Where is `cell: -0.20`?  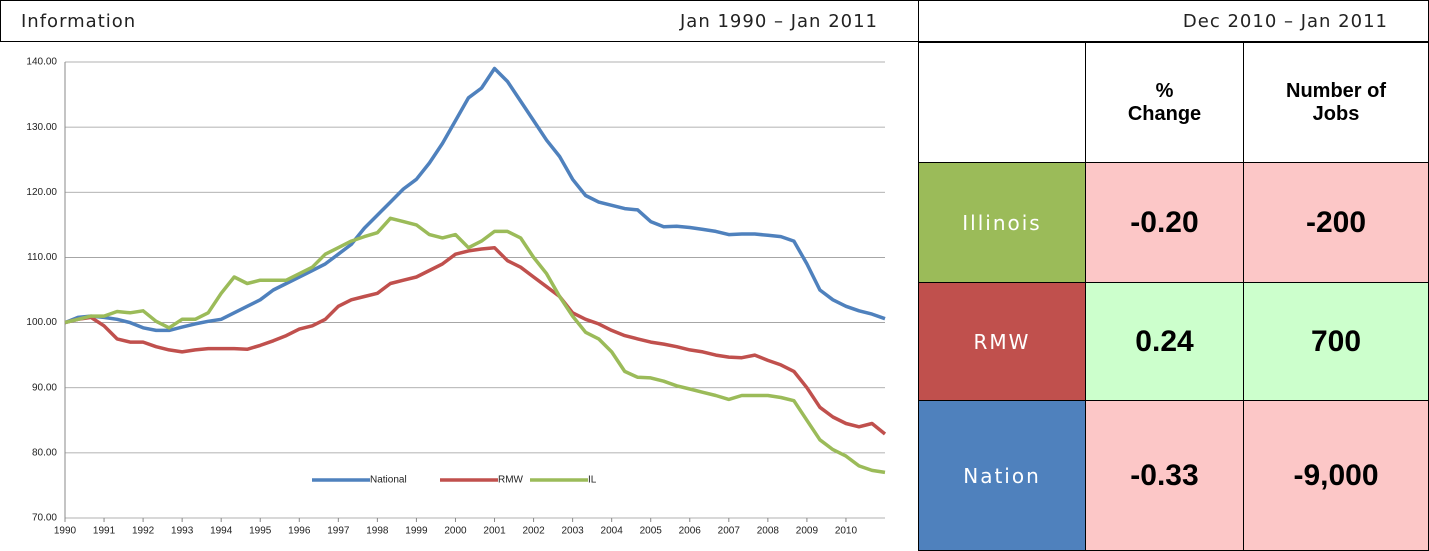 cell: -0.20 is located at coordinates (1164, 222).